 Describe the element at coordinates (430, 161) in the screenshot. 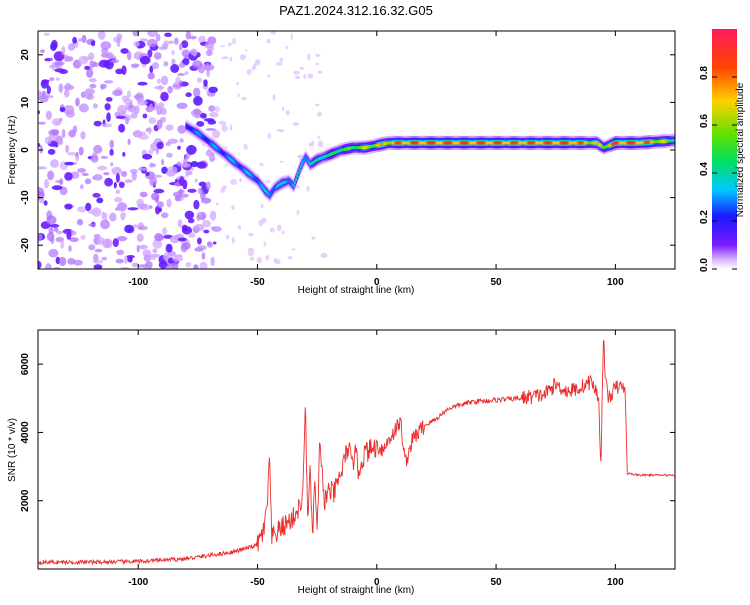

I see `spectrogram-ridge-layer` at that location.